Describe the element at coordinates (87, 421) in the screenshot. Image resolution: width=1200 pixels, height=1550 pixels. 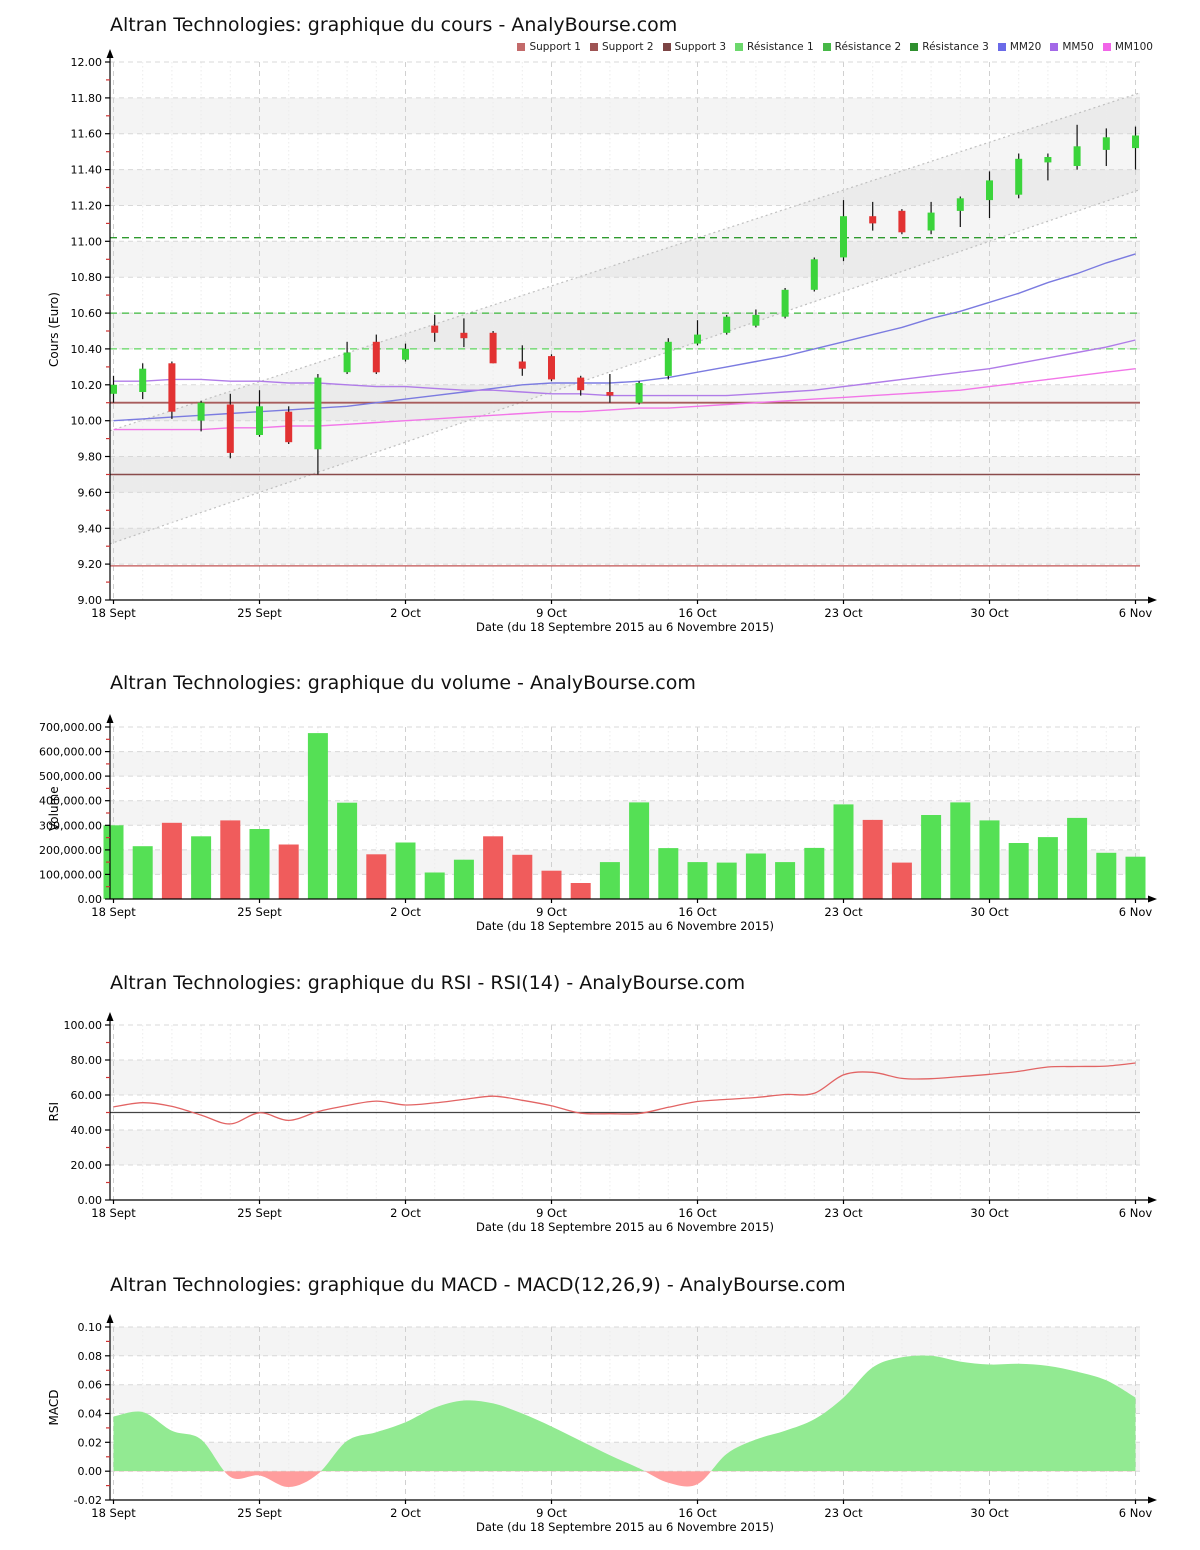
I see `svg-text: 10.00` at that location.